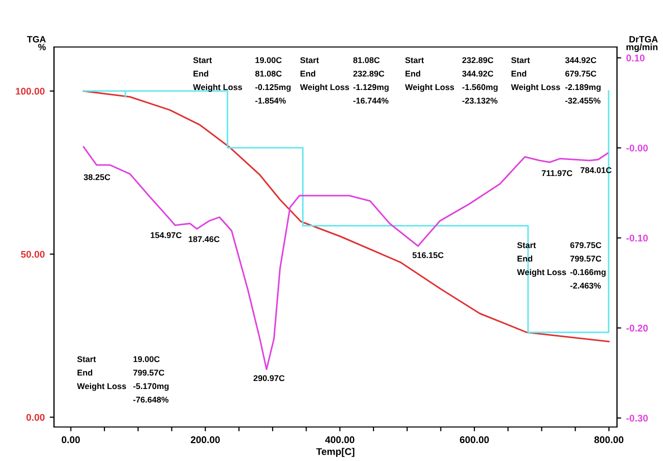 The width and height of the screenshot is (663, 461). Describe the element at coordinates (166, 235) in the screenshot. I see `annotation: 154.97C` at that location.